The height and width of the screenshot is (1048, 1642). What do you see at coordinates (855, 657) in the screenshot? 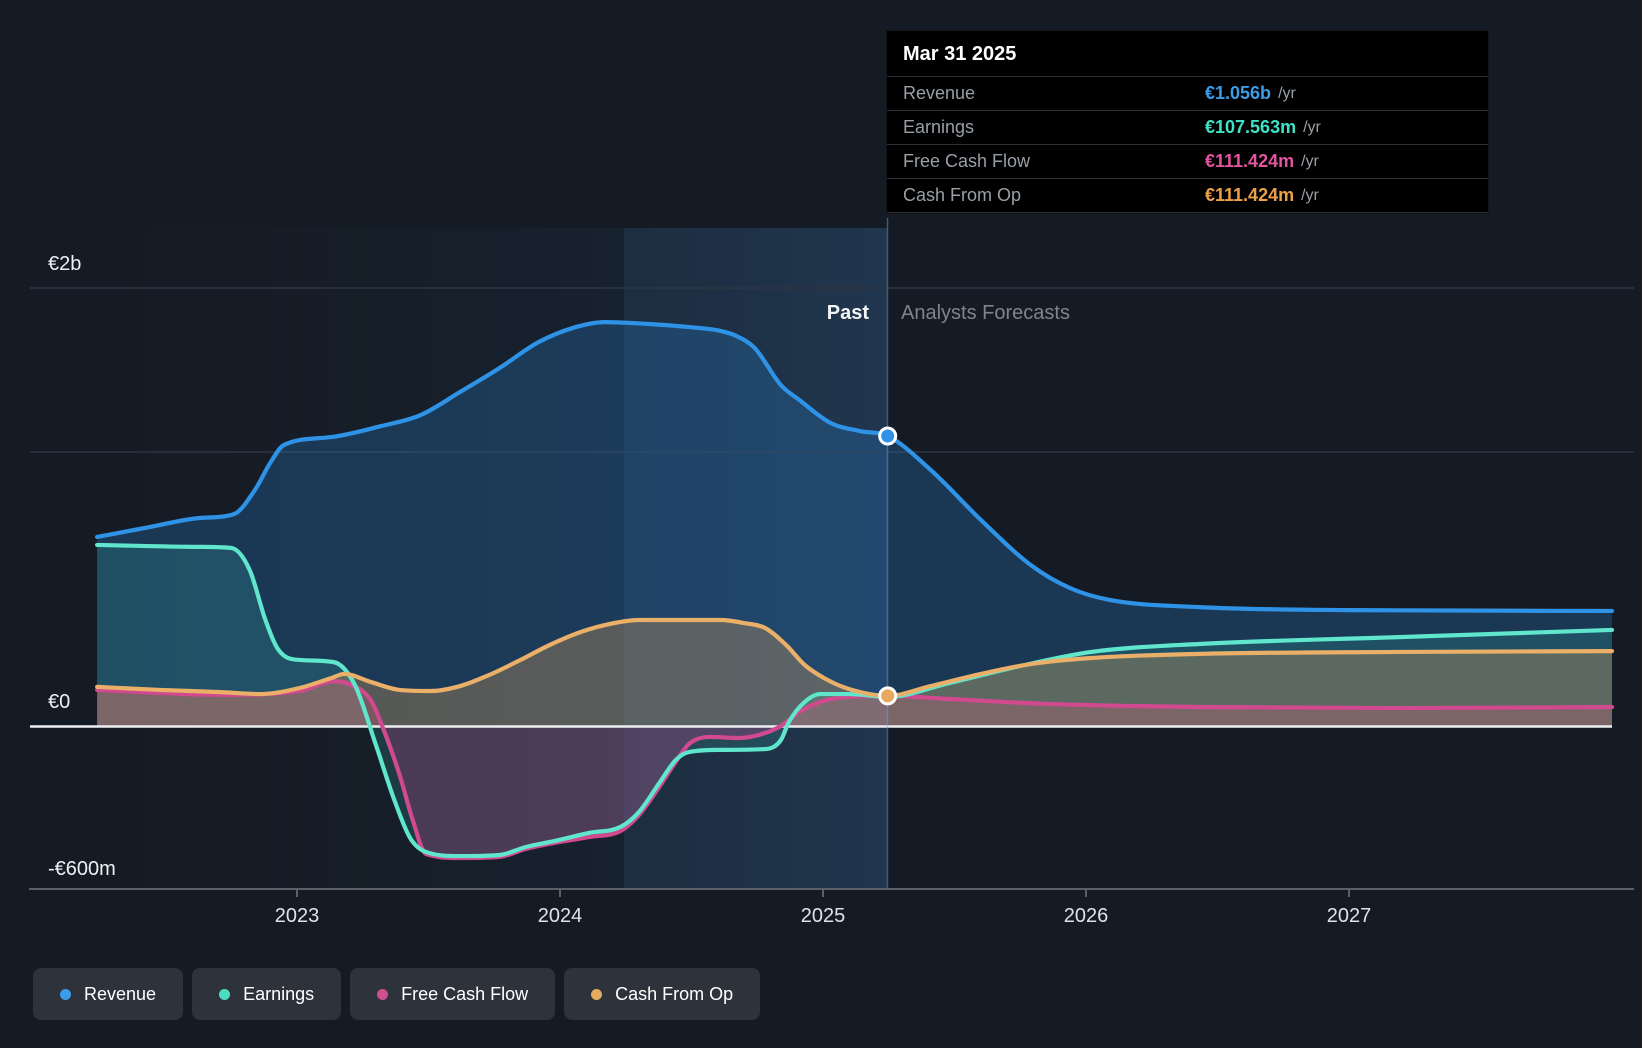
I see `line-cash-from-op` at bounding box center [855, 657].